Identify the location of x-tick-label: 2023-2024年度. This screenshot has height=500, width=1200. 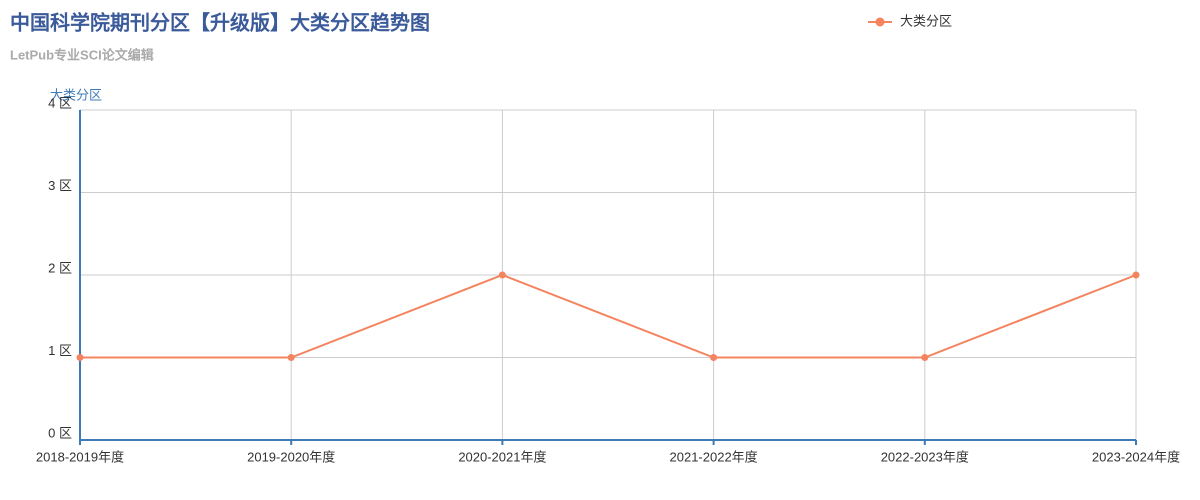
(1136, 456).